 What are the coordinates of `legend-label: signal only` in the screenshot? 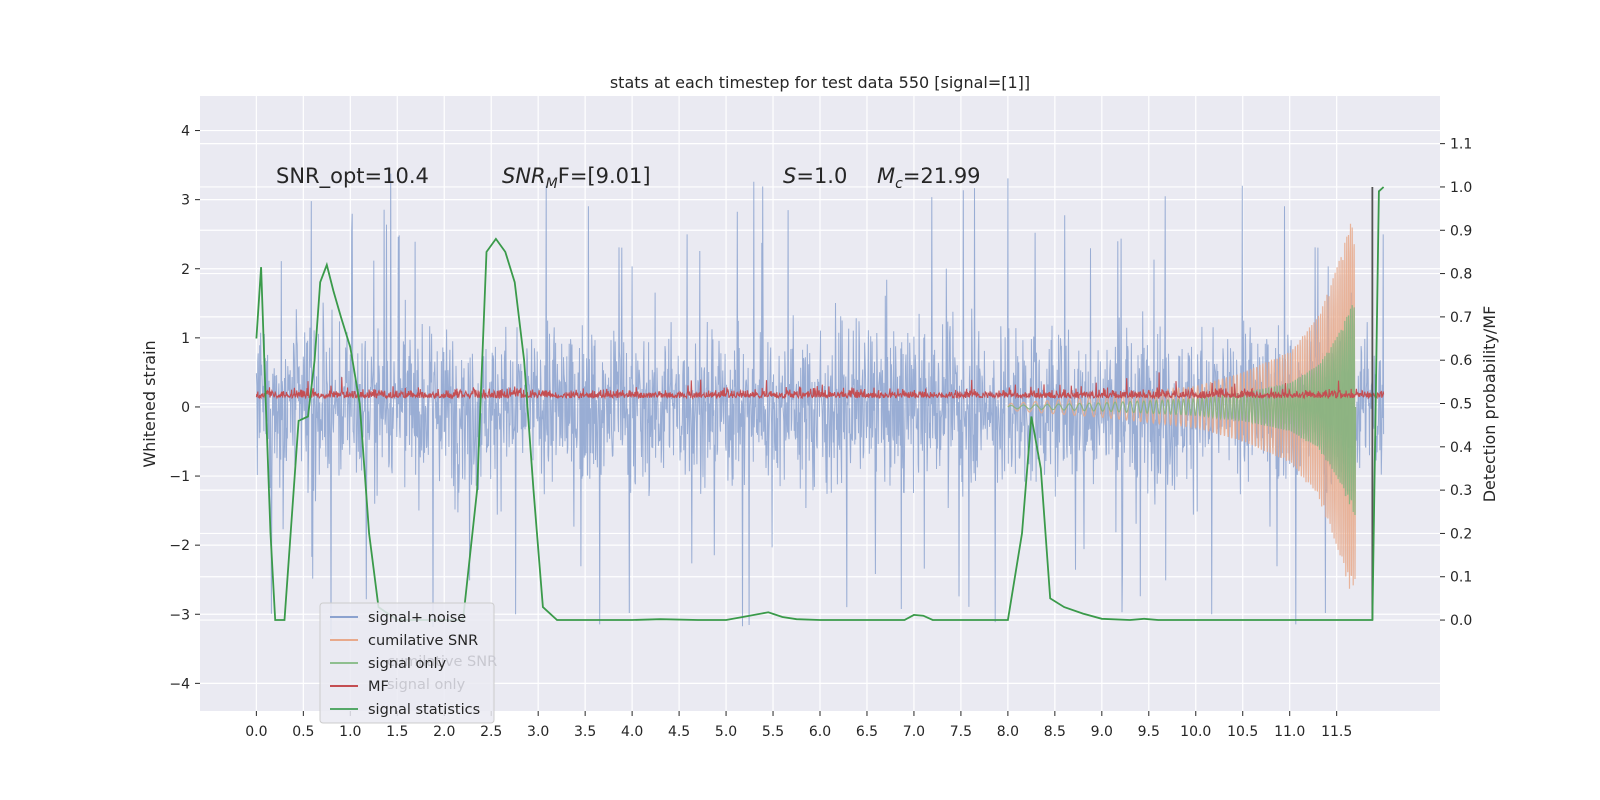 It's located at (407, 664).